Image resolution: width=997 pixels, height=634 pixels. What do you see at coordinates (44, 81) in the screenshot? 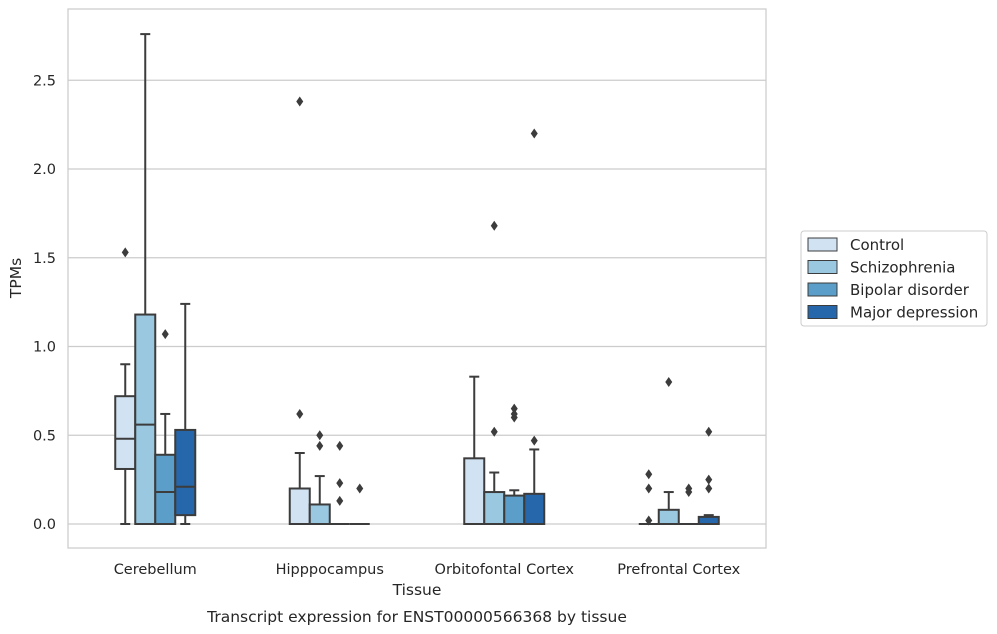
I see `y-tick-label: 2.5` at bounding box center [44, 81].